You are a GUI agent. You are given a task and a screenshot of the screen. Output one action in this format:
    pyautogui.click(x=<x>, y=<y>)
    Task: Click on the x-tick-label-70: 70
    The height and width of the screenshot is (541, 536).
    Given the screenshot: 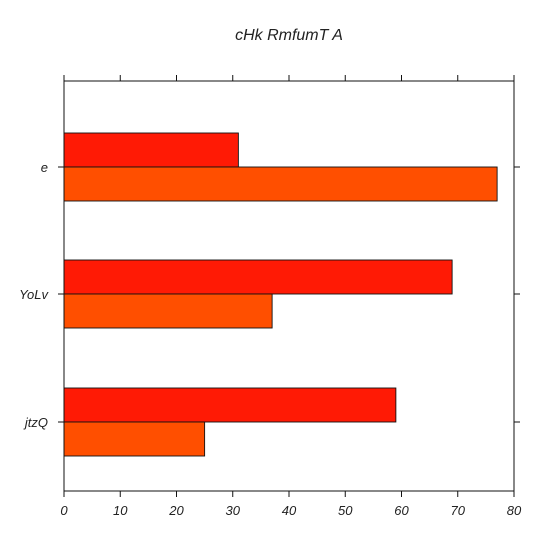 What is the action you would take?
    pyautogui.click(x=458, y=510)
    